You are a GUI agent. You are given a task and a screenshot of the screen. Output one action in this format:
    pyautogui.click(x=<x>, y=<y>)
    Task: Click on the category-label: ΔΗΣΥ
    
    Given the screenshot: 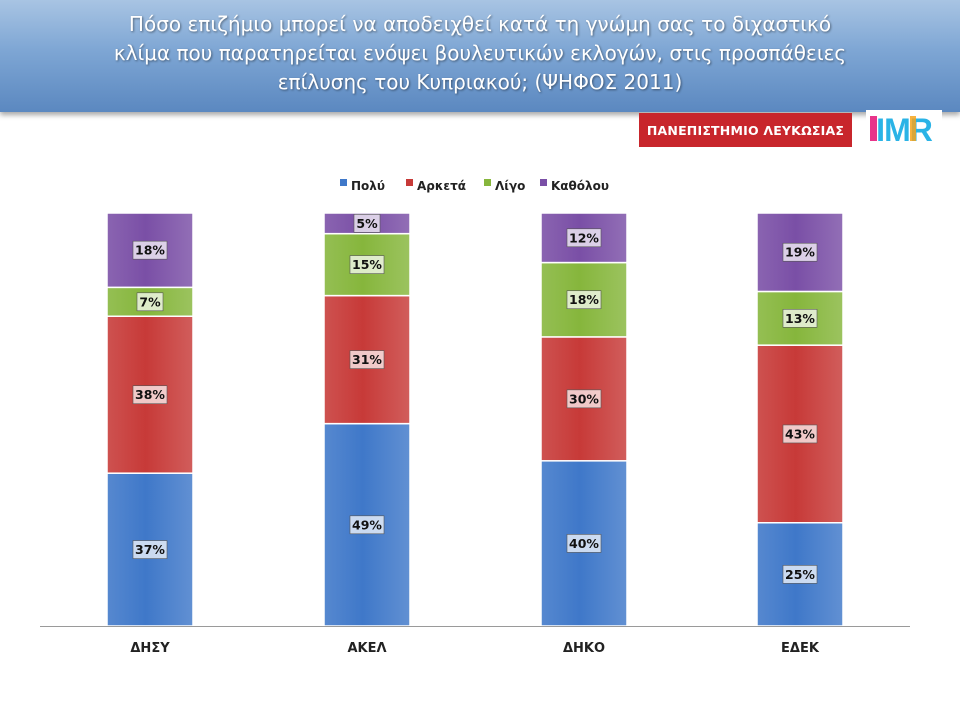 What is the action you would take?
    pyautogui.click(x=150, y=648)
    